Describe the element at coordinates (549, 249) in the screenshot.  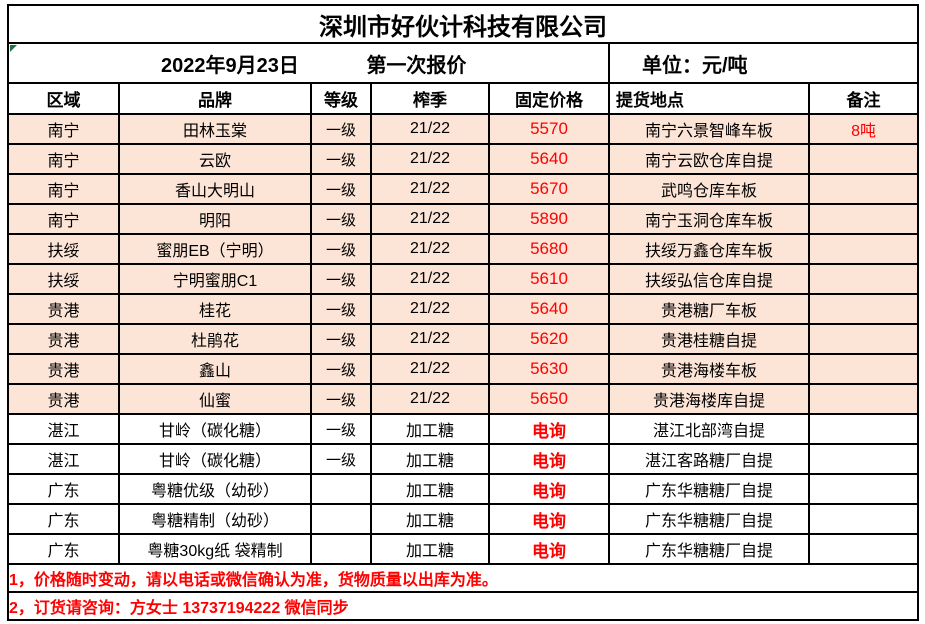
I see `cell-price: 5680` at that location.